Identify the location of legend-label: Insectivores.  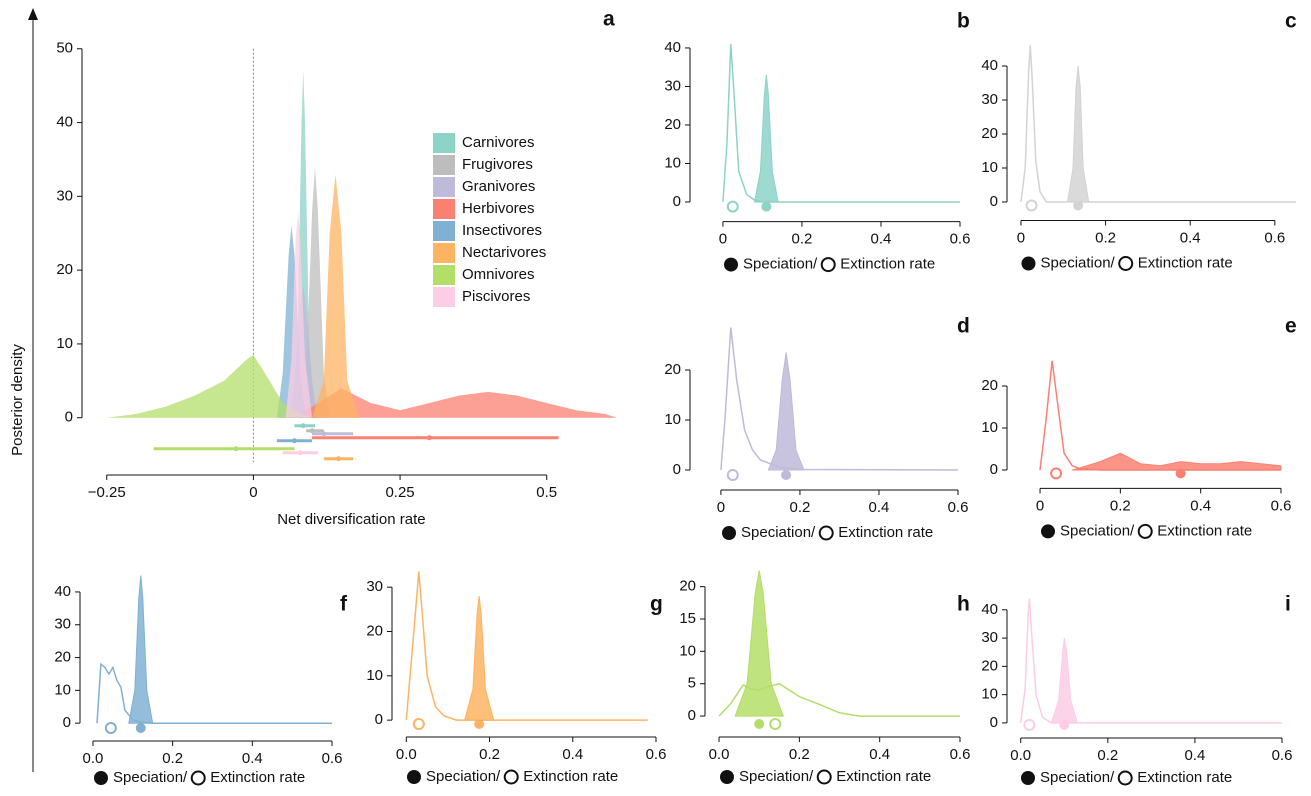
(502, 230).